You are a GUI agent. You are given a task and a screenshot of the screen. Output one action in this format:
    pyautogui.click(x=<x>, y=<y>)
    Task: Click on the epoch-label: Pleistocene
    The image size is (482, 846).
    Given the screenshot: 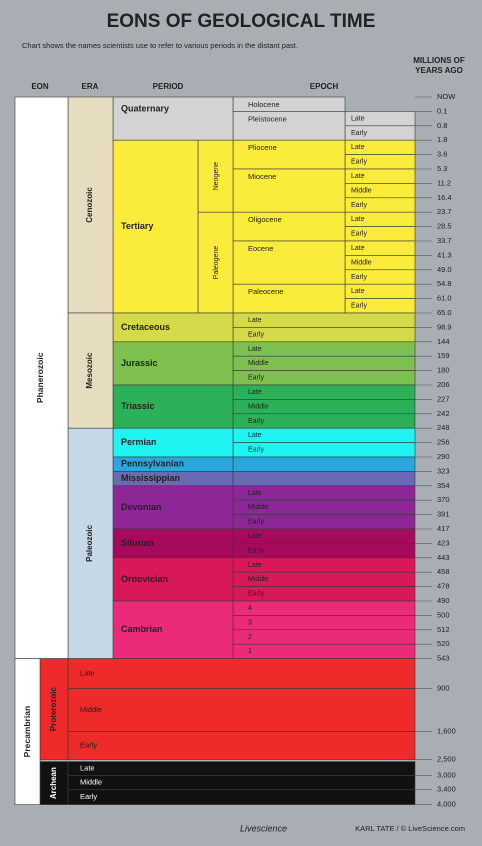 What is the action you would take?
    pyautogui.click(x=267, y=118)
    